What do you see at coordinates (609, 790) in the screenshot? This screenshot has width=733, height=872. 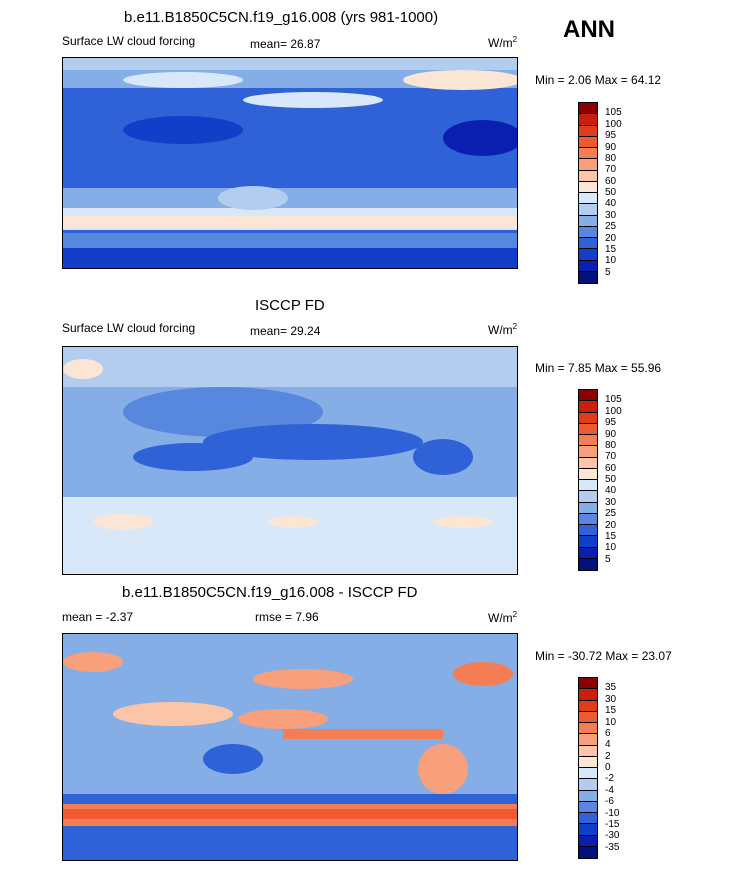 I see `colorbar-tick-label: -4` at bounding box center [609, 790].